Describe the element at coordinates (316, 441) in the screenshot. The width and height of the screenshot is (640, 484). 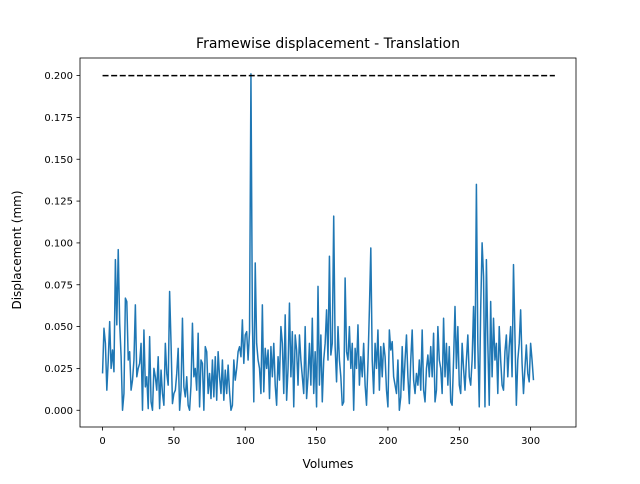
I see `x-tick-label: 150` at that location.